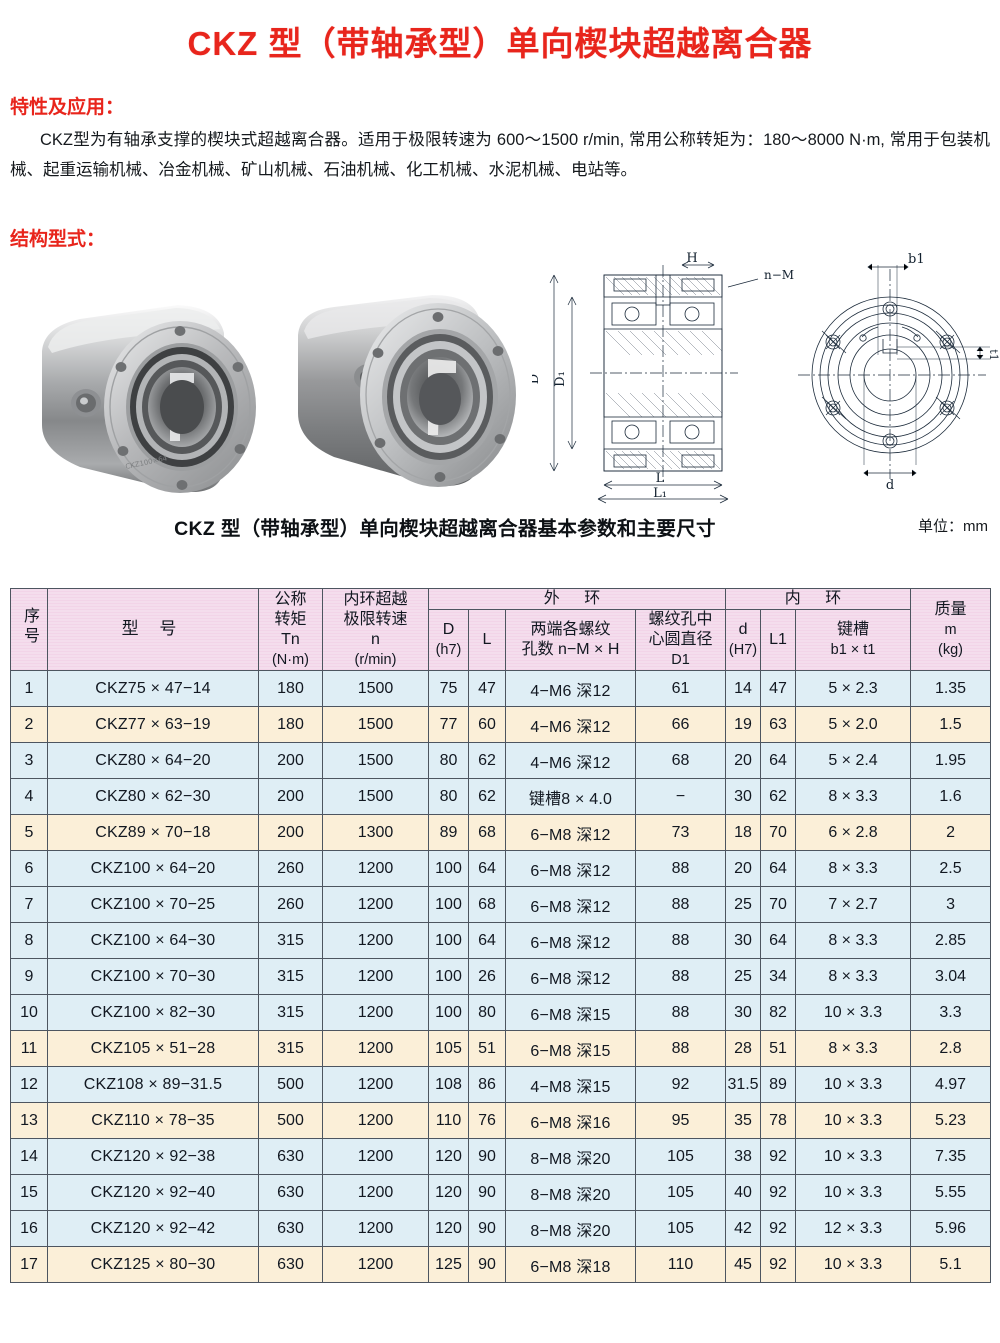  What do you see at coordinates (29, 760) in the screenshot?
I see `cell-seq: 3` at bounding box center [29, 760].